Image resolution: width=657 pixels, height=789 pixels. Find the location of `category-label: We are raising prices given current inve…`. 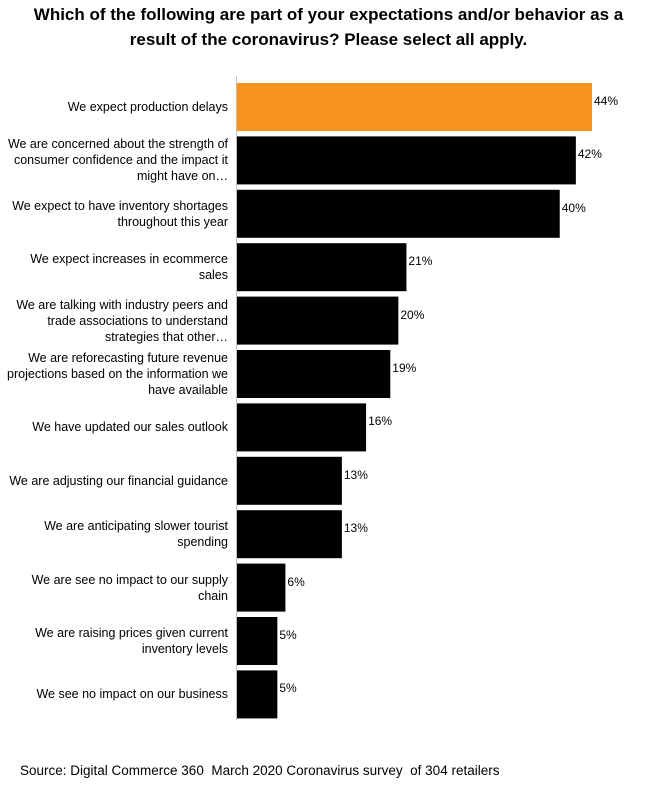

category-label: We are raising prices given current inve… is located at coordinates (131, 641).